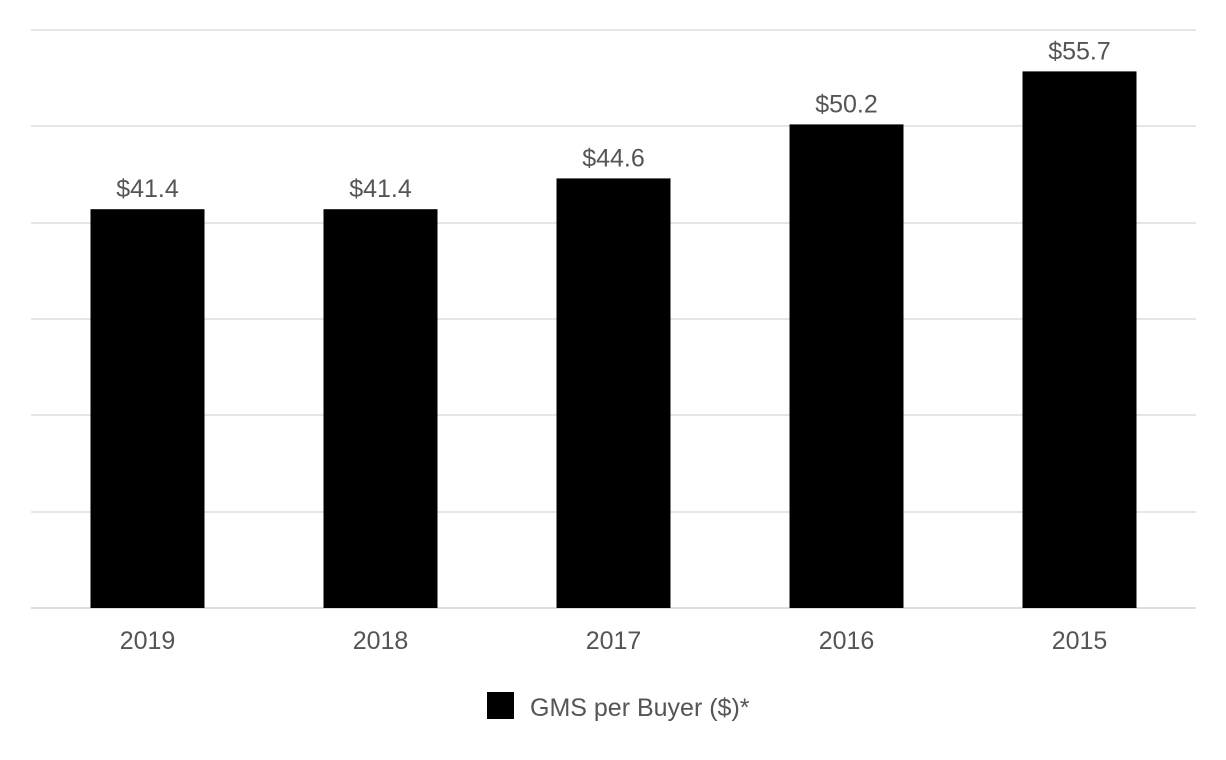  Describe the element at coordinates (381, 641) in the screenshot. I see `x-tick-label-2018: 2018` at that location.